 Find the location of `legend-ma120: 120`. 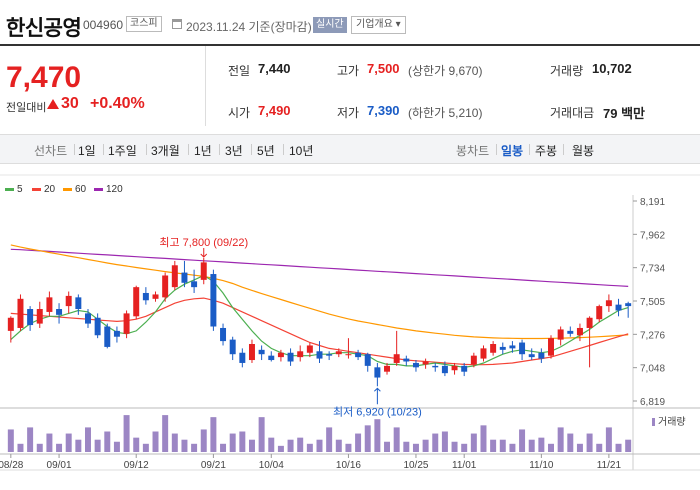

legend-ma120: 120 is located at coordinates (108, 189).